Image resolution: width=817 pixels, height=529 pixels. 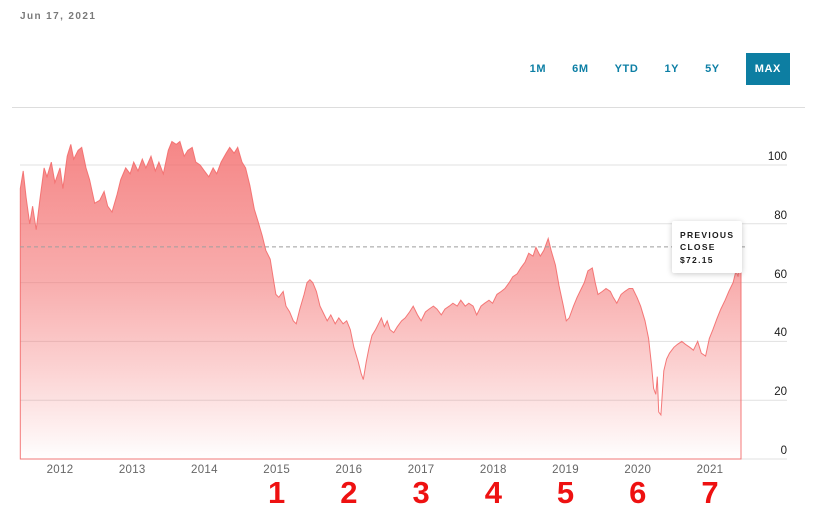 What do you see at coordinates (780, 274) in the screenshot?
I see `y-axis-label-60: 60` at bounding box center [780, 274].